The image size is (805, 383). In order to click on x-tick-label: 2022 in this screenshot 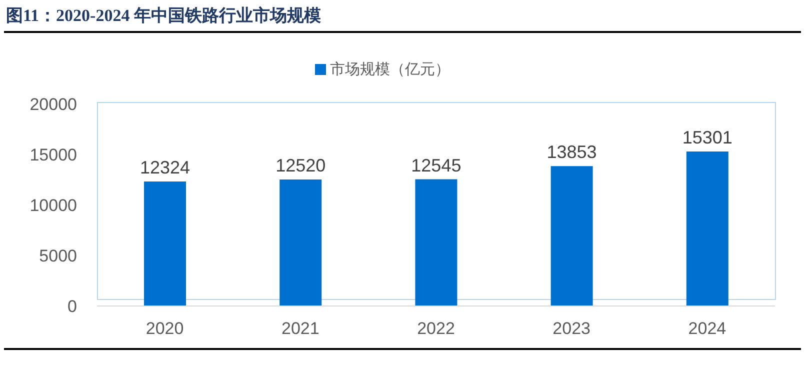, I will do `click(436, 328)`.